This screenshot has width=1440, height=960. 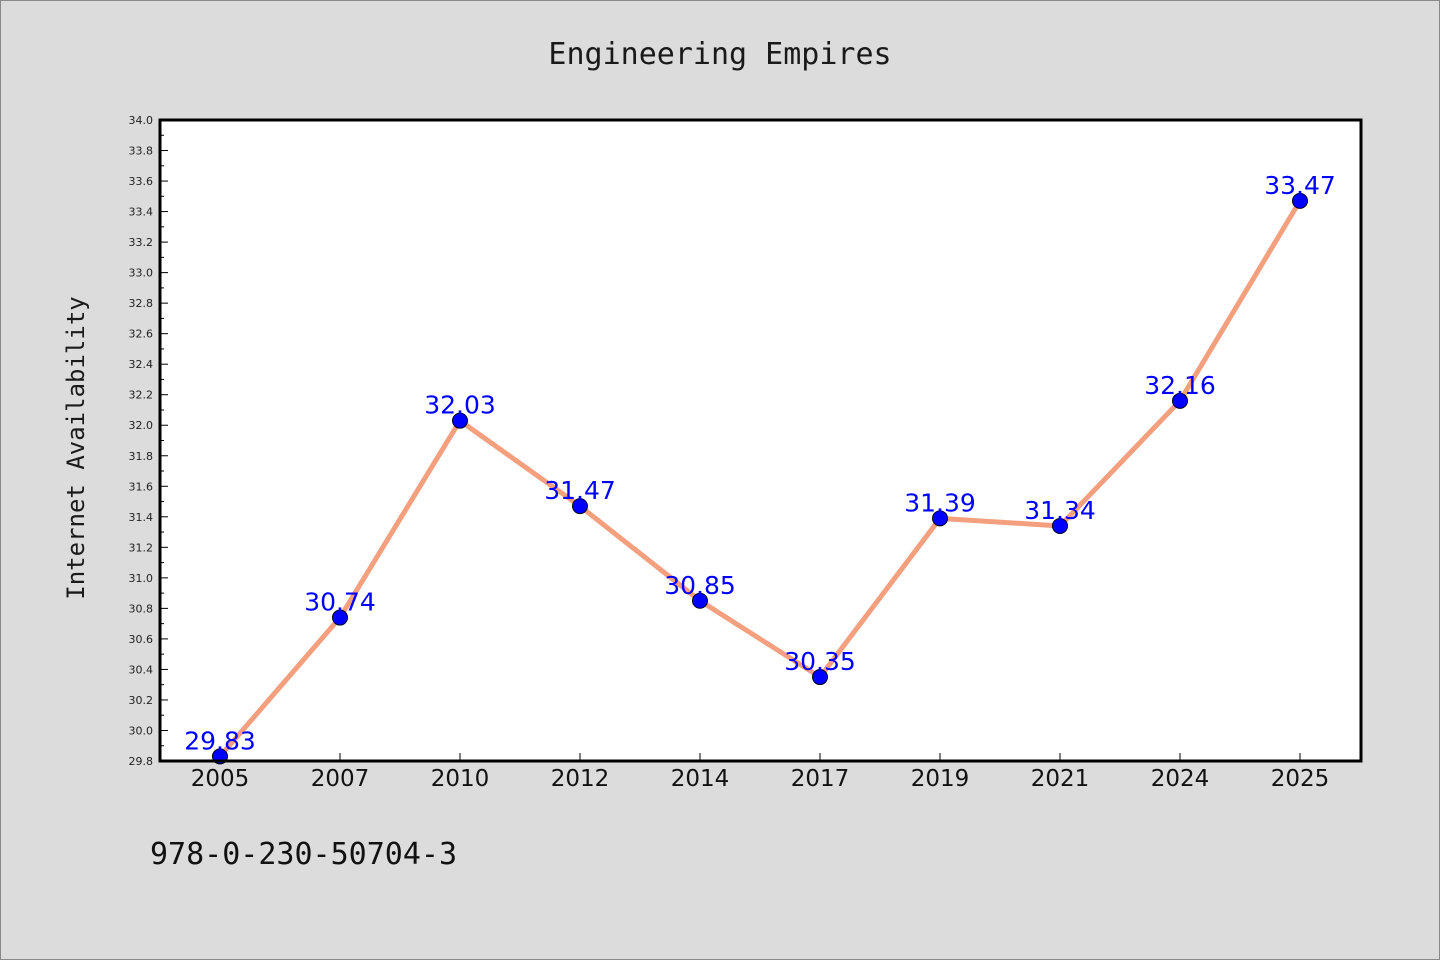 I want to click on x-tick-label: 2012, so click(x=580, y=779).